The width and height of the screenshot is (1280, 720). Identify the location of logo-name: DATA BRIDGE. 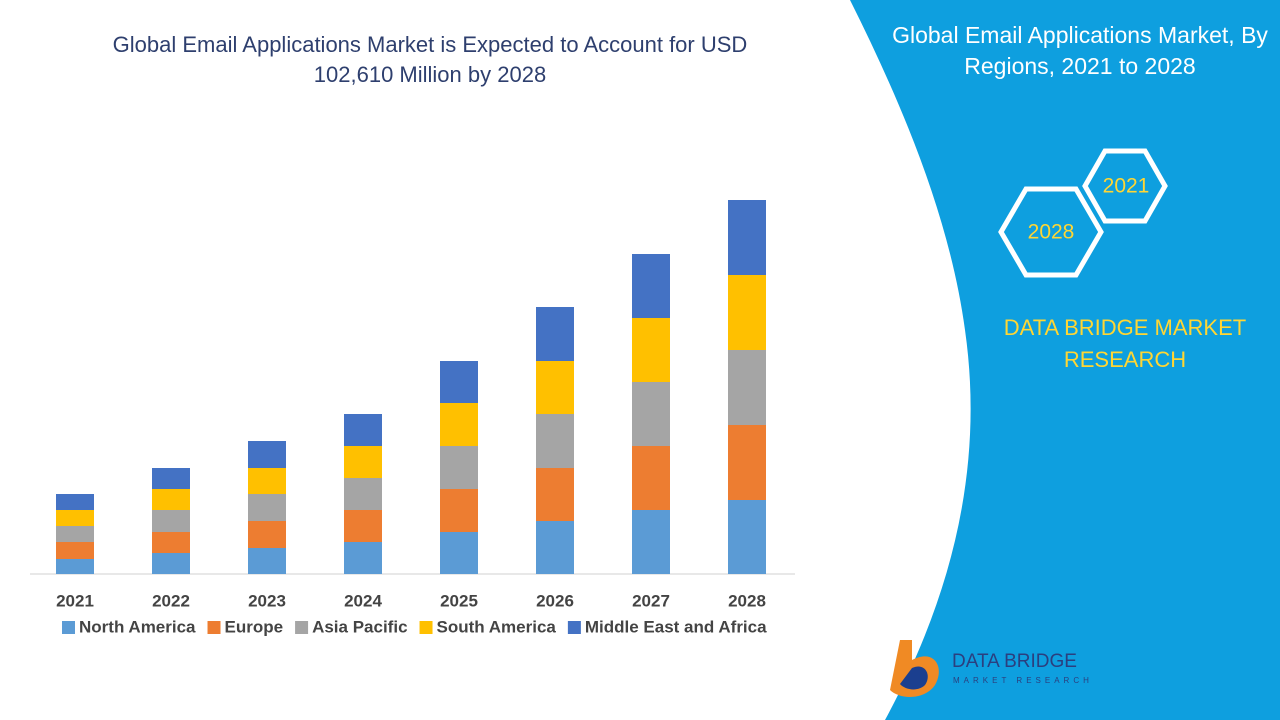
(1014, 661).